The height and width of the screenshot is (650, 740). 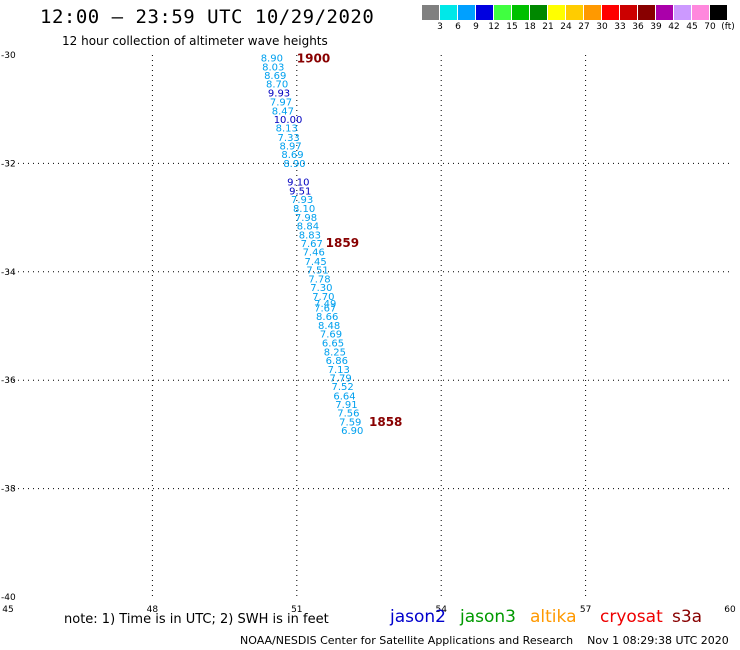 What do you see at coordinates (341, 378) in the screenshot?
I see `wave-height-label: 7.79` at bounding box center [341, 378].